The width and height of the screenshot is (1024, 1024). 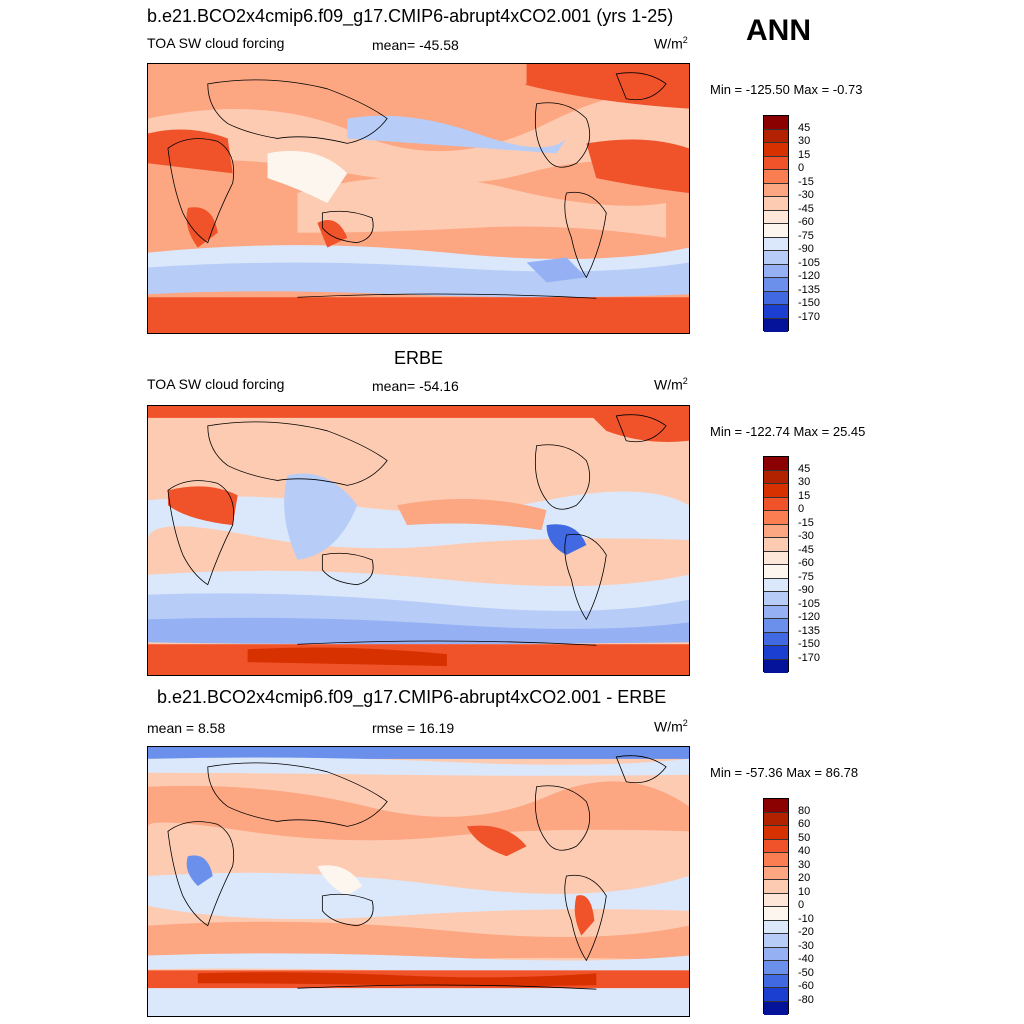 I want to click on colorbar-tick-label: -20, so click(x=806, y=932).